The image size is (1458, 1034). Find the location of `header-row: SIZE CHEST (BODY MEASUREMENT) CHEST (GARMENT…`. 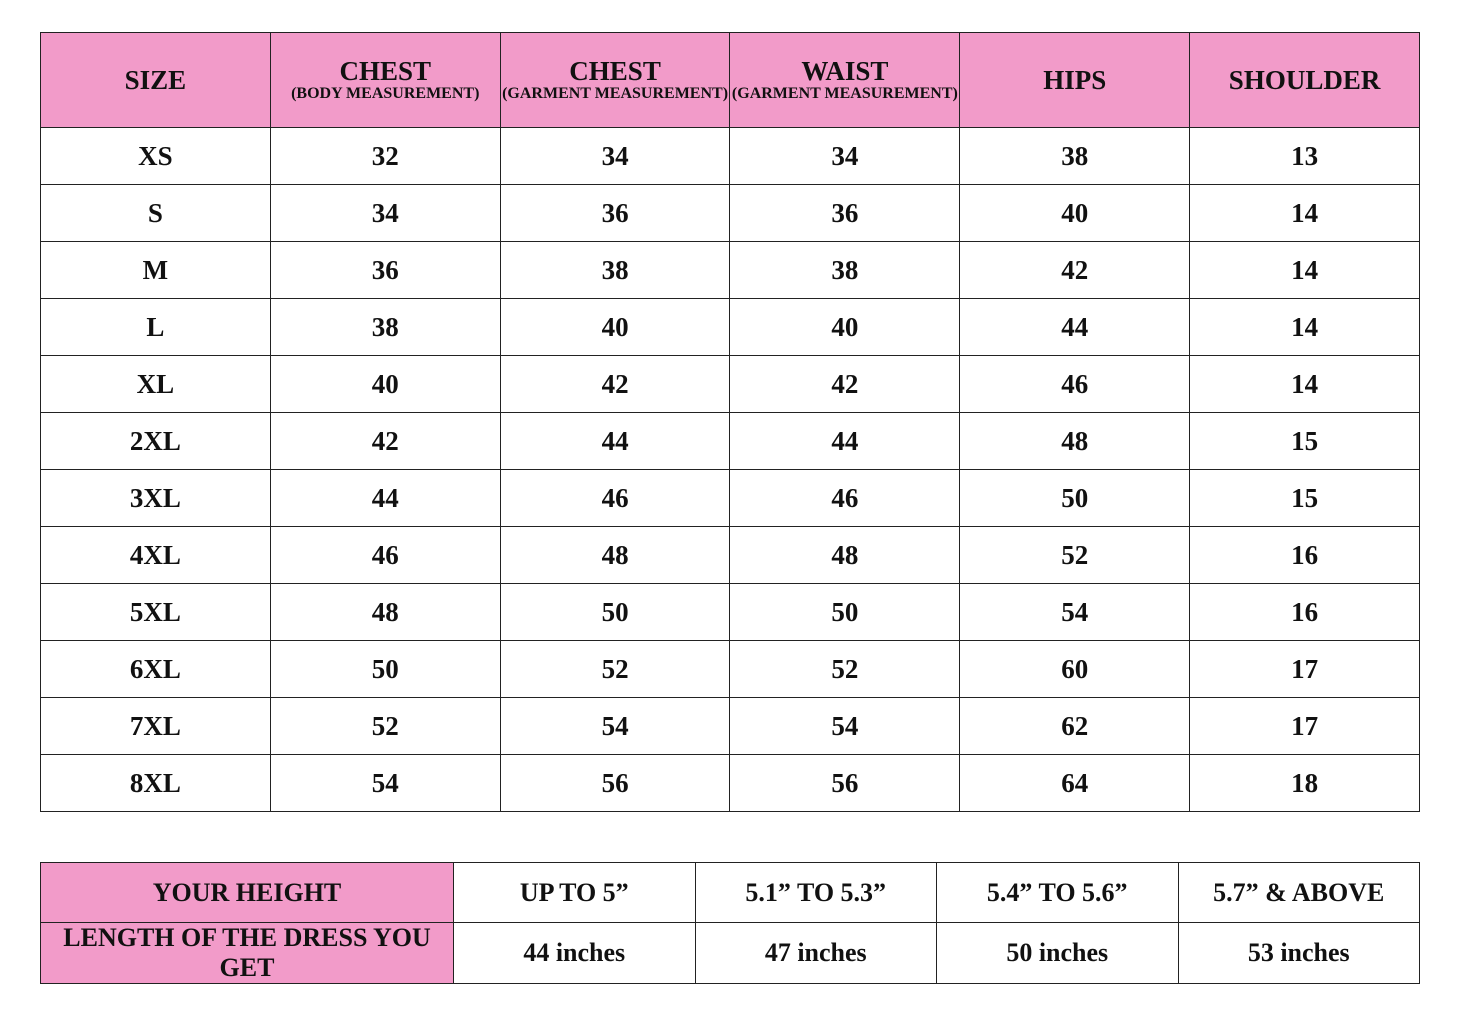

header-row: SIZE CHEST (BODY MEASUREMENT) CHEST (GARMENT… is located at coordinates (730, 80).